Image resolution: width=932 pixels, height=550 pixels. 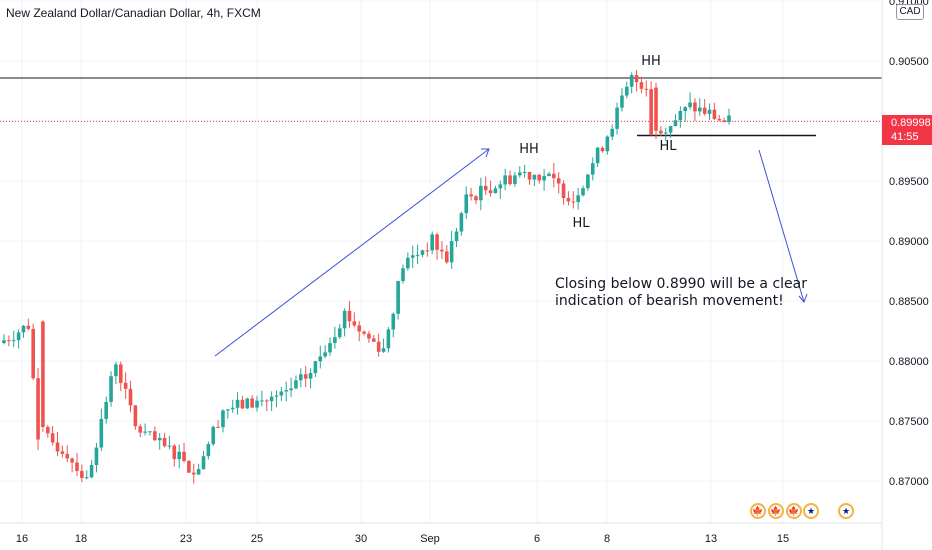 What do you see at coordinates (907, 130) in the screenshot?
I see `current-price-tag: 0.89998 41:55` at bounding box center [907, 130].